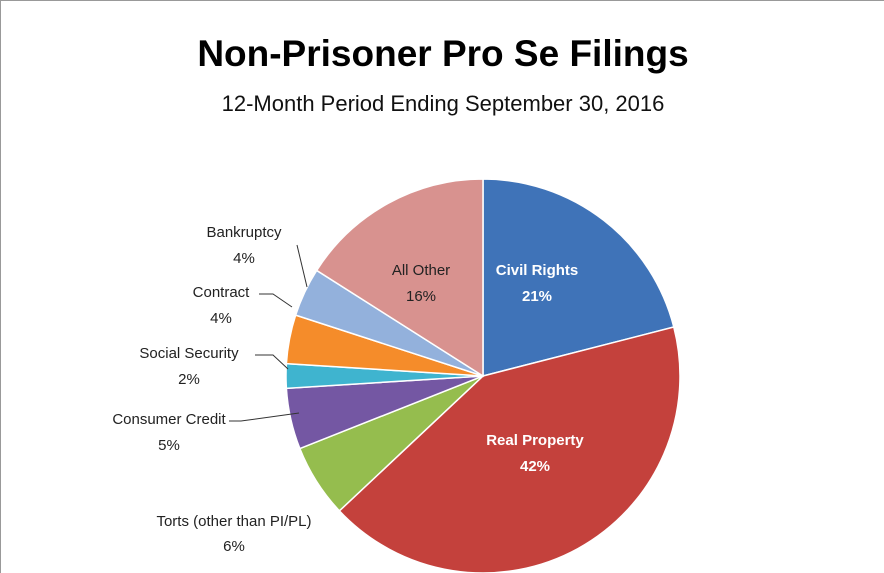 The image size is (884, 573). I want to click on slice-label: Contract 4%, so click(221, 306).